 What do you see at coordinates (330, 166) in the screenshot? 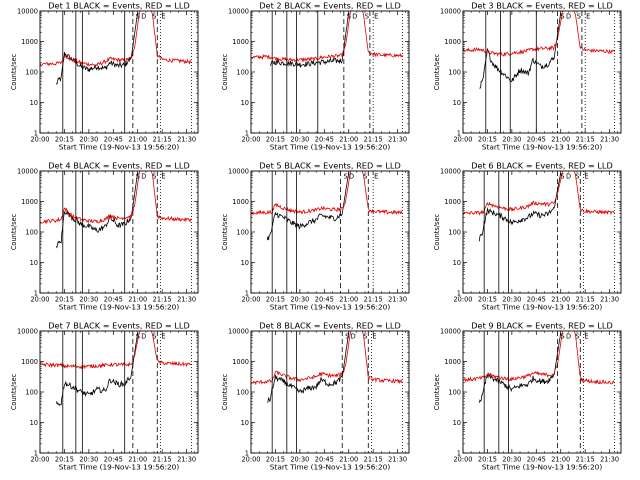
I see `chart-title: Det 5 BLACK = Events, RED = LLD` at bounding box center [330, 166].